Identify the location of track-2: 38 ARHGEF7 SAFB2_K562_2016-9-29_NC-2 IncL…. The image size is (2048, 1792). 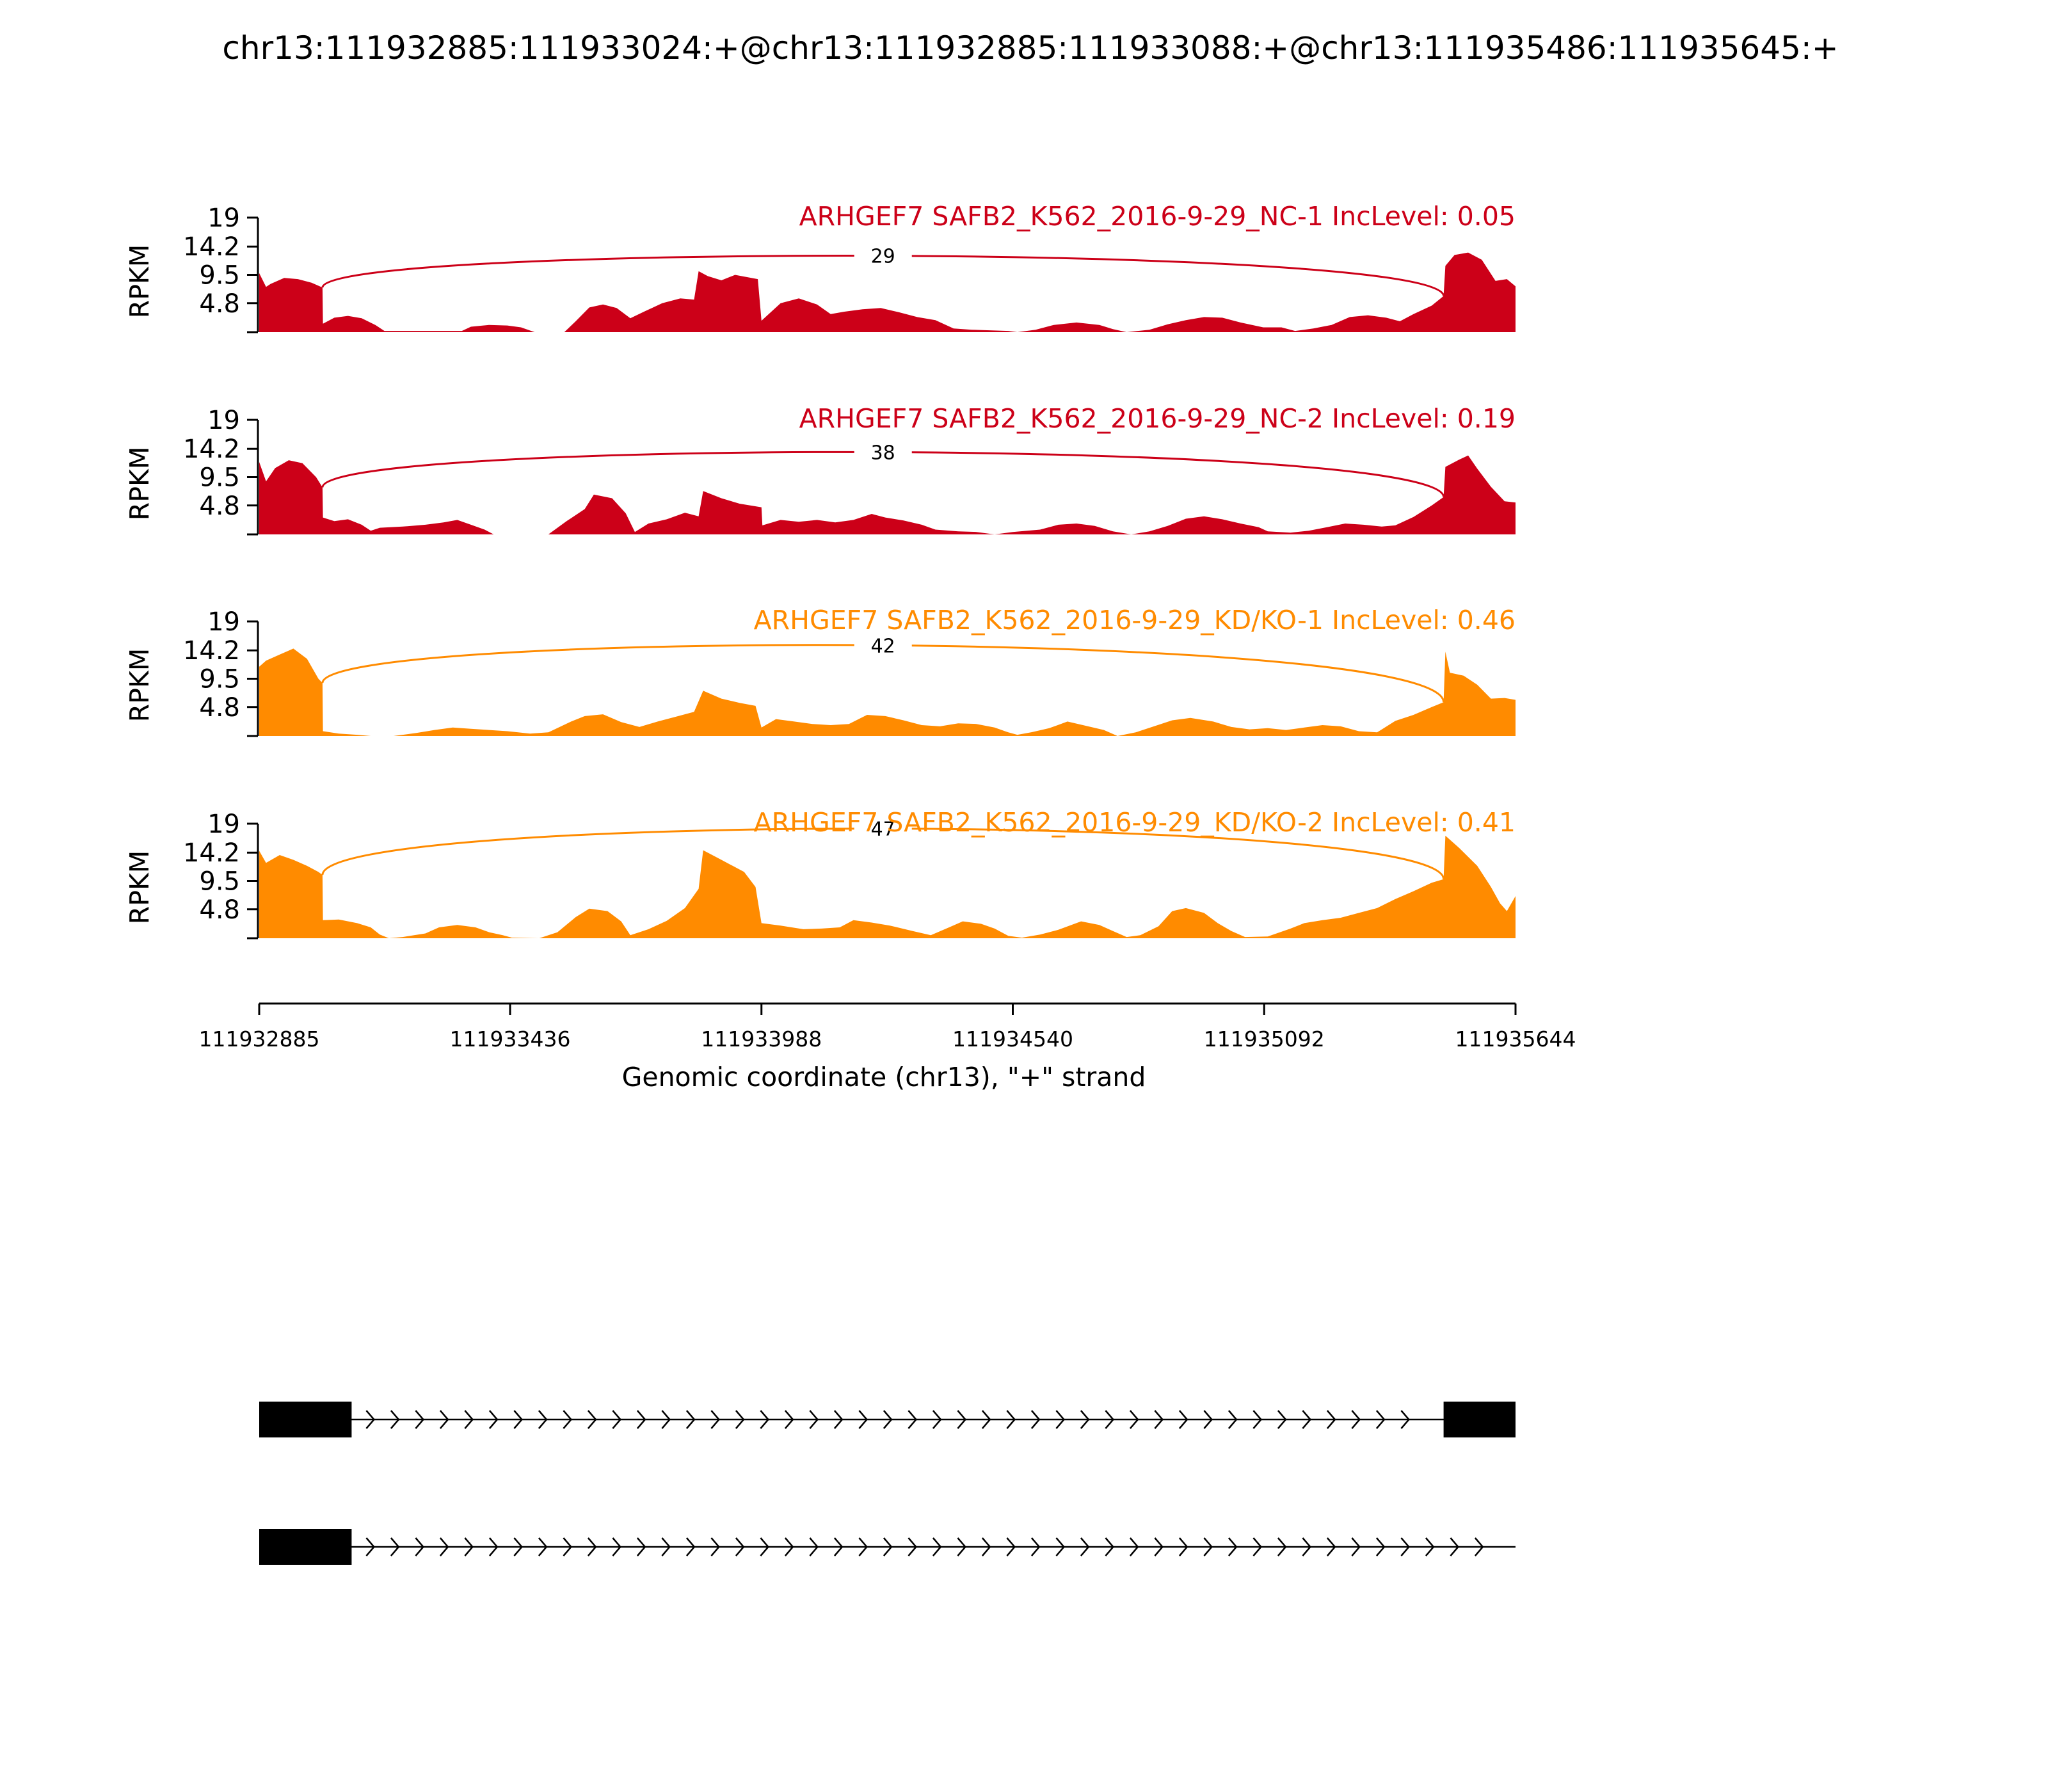
(820, 469).